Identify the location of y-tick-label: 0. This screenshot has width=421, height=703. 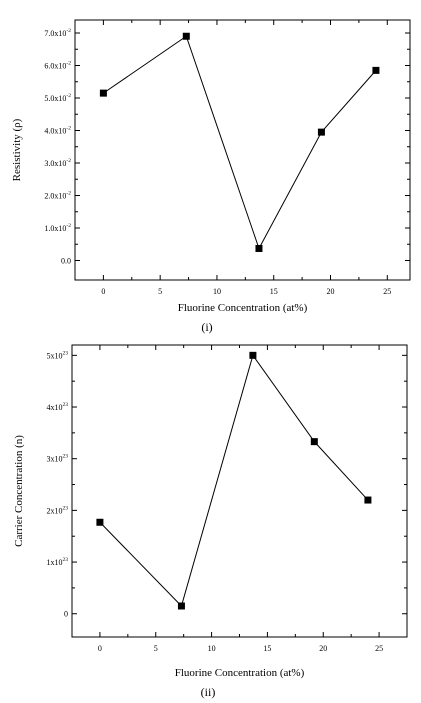
(66, 614).